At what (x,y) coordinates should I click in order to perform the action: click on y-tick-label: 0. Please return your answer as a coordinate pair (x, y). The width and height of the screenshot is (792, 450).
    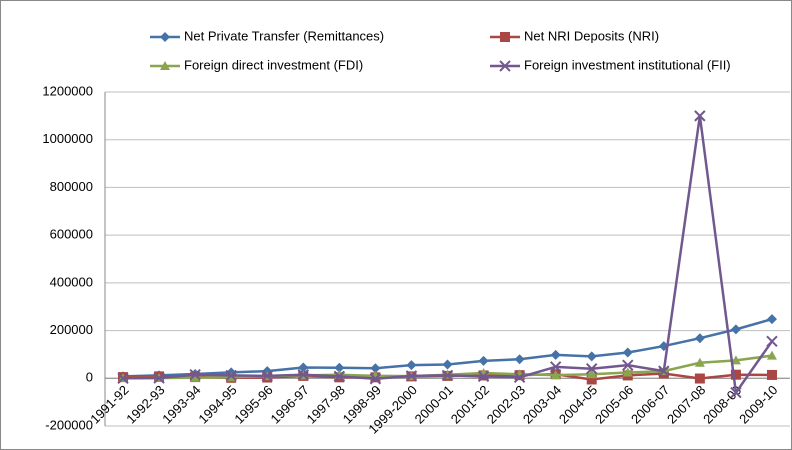
    Looking at the image, I should click on (89, 377).